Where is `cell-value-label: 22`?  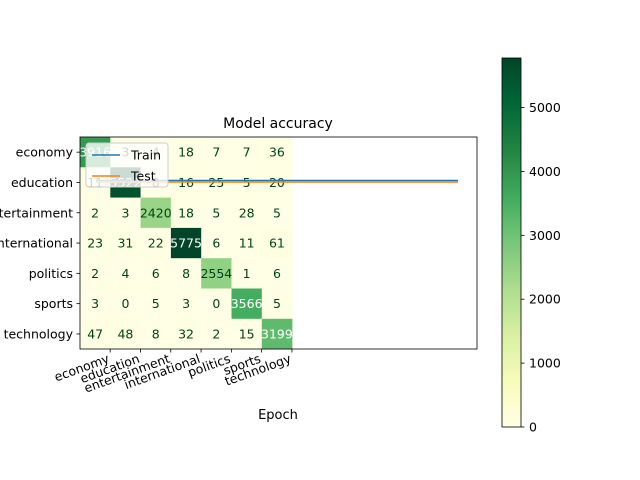
cell-value-label: 22 is located at coordinates (156, 243).